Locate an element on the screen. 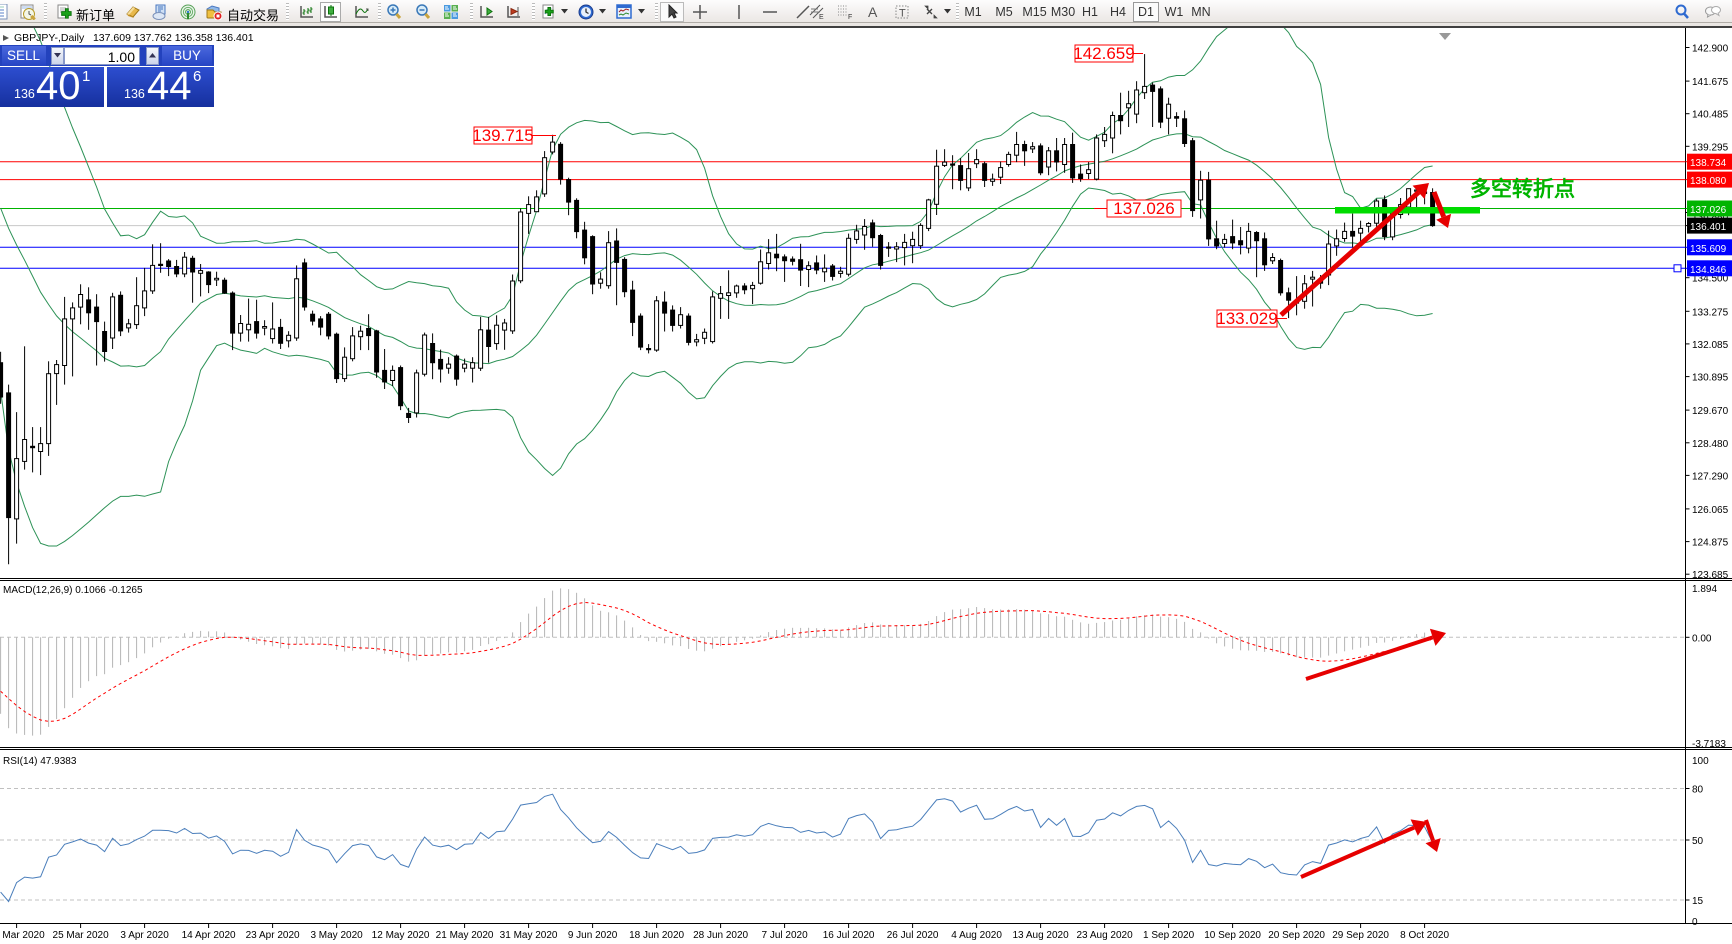 This screenshot has width=1732, height=944. svg-text: 138.080 is located at coordinates (1708, 181).